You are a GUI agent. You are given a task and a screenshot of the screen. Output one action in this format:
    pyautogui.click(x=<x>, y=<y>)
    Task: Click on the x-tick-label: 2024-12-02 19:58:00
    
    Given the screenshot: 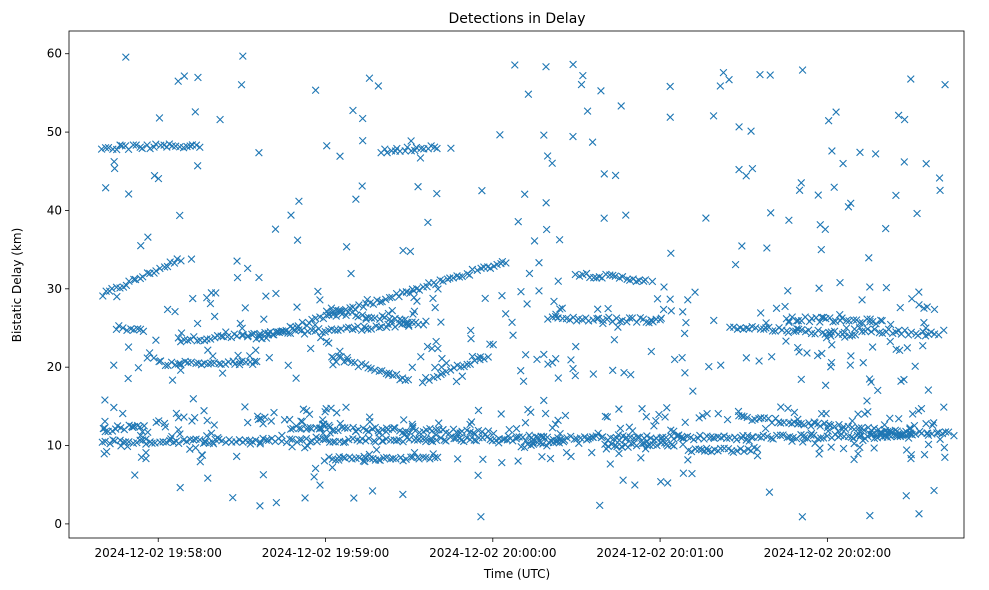 What is the action you would take?
    pyautogui.click(x=157, y=553)
    